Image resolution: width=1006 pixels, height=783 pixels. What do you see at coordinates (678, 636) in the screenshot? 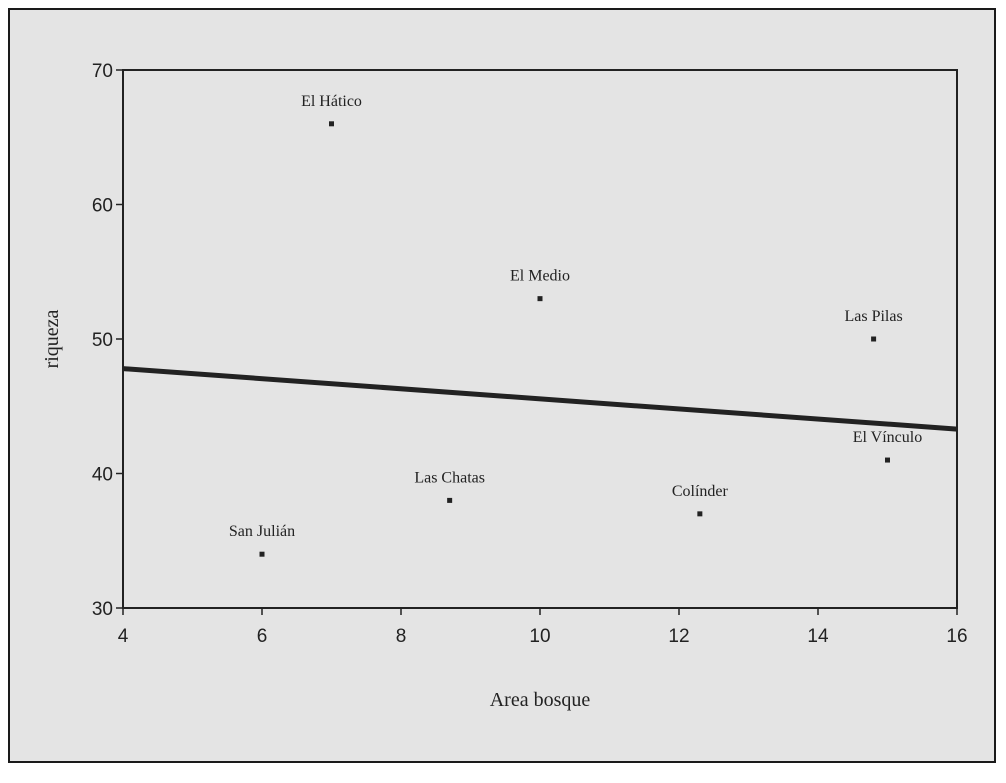
I see `x-tick-label: 12` at bounding box center [678, 636].